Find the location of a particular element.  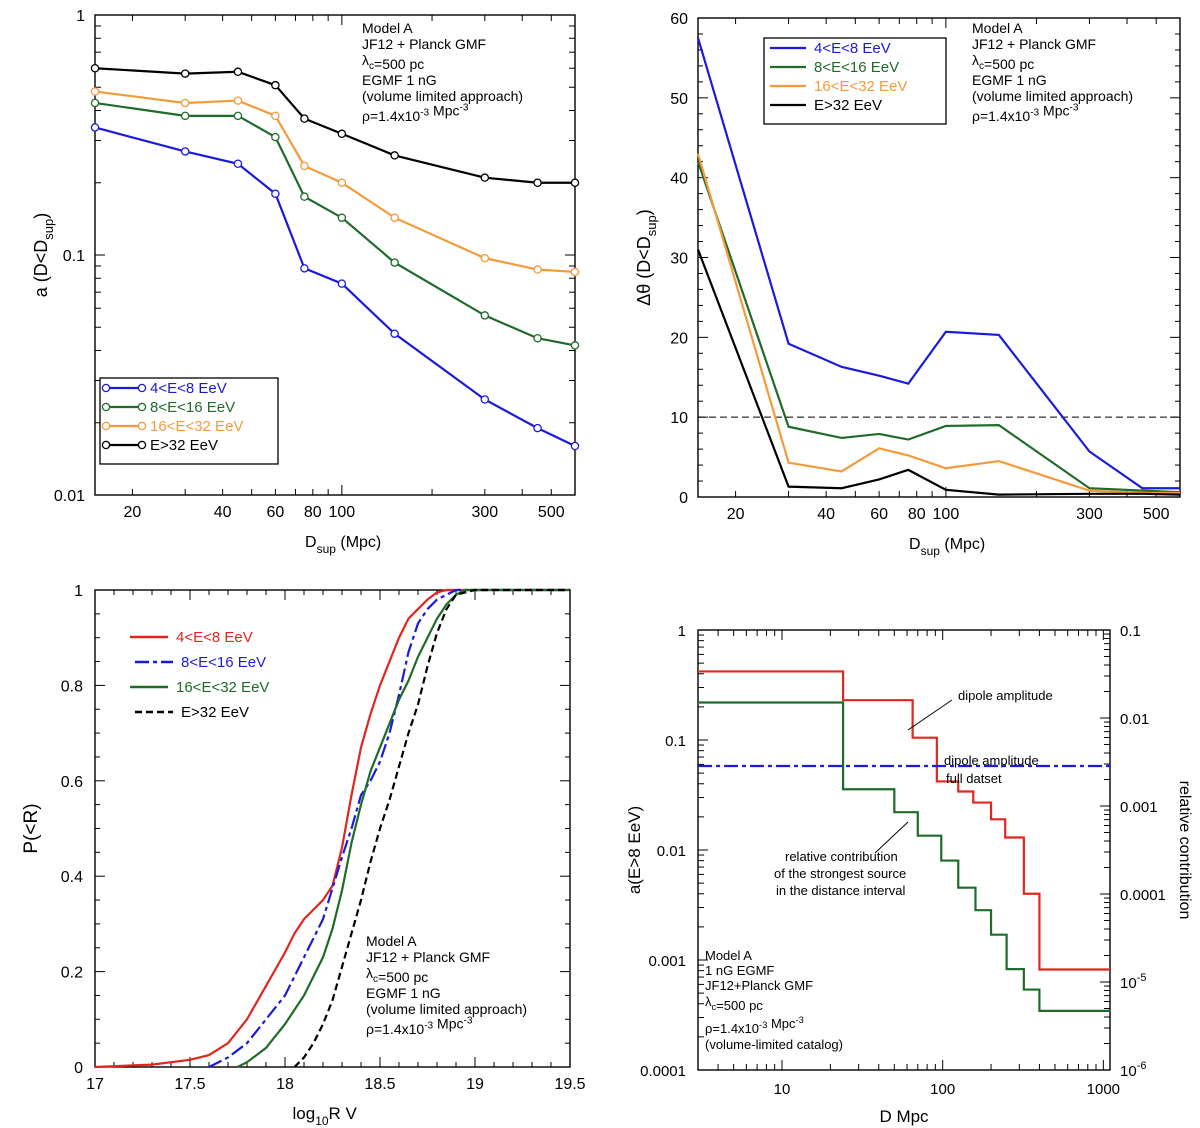

y2-tick-label: 0.1 is located at coordinates (1130, 631).